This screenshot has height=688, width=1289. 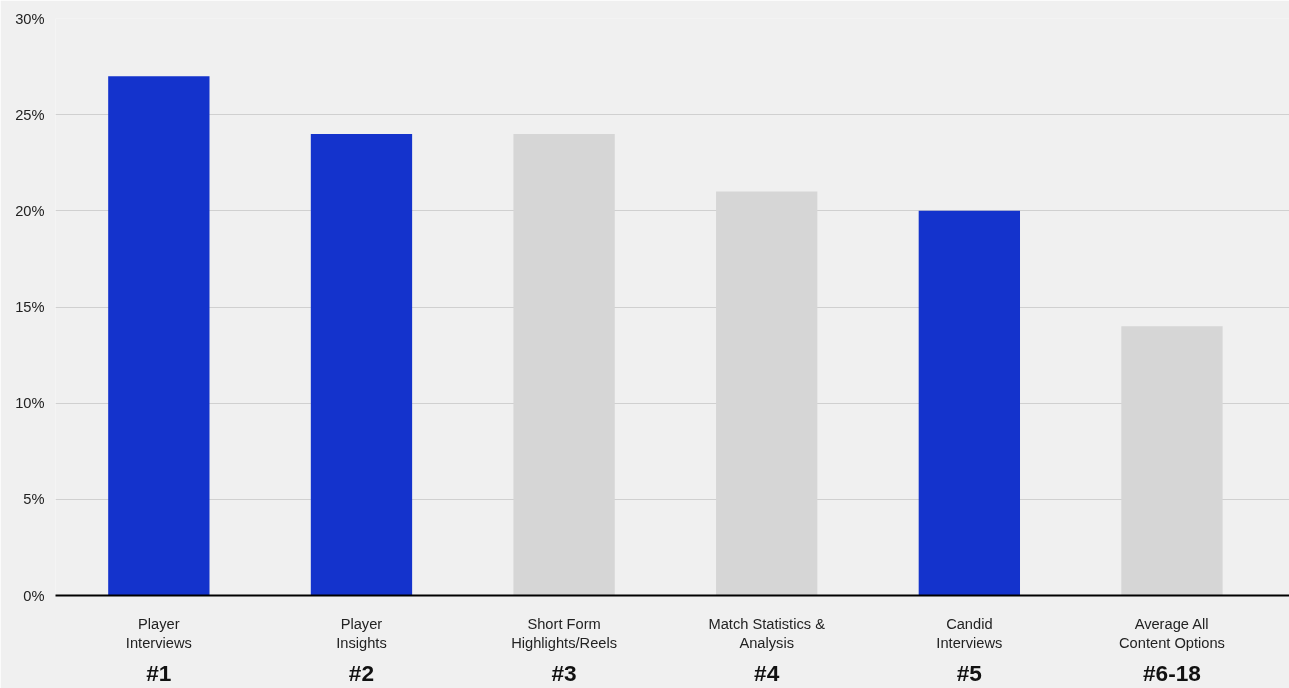 I want to click on text: #4, so click(x=767, y=672).